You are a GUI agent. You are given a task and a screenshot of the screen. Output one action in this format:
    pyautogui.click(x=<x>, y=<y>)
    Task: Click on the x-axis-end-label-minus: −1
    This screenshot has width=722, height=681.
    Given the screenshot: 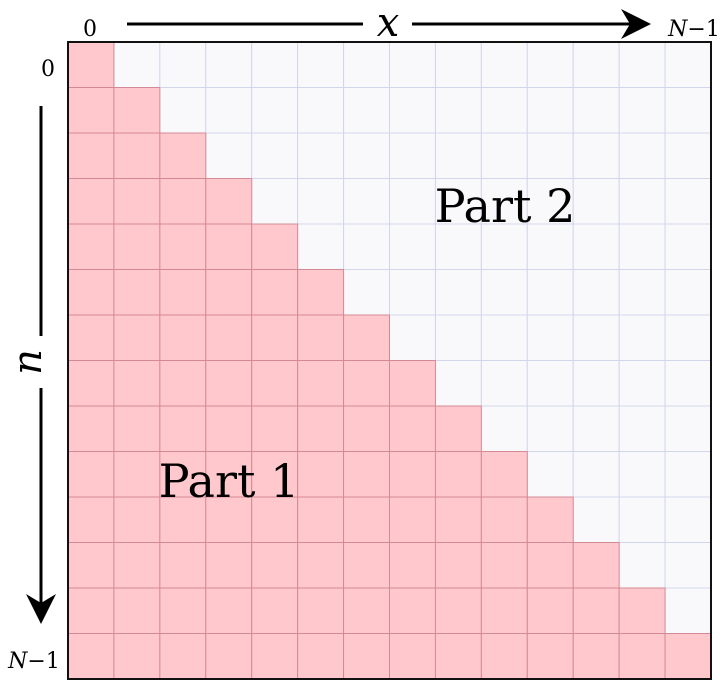 What is the action you would take?
    pyautogui.click(x=703, y=29)
    